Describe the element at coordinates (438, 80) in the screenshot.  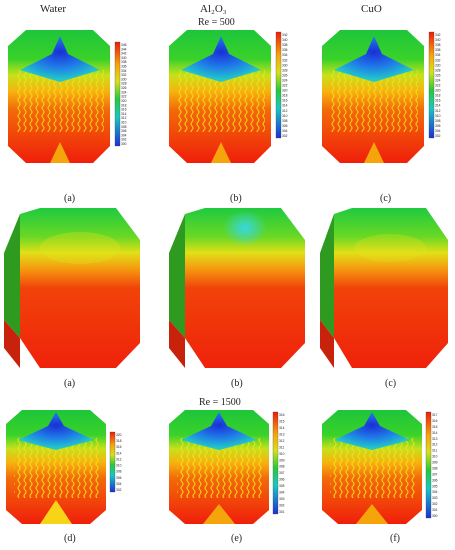
I see `scale-tick-label: 324` at that location.